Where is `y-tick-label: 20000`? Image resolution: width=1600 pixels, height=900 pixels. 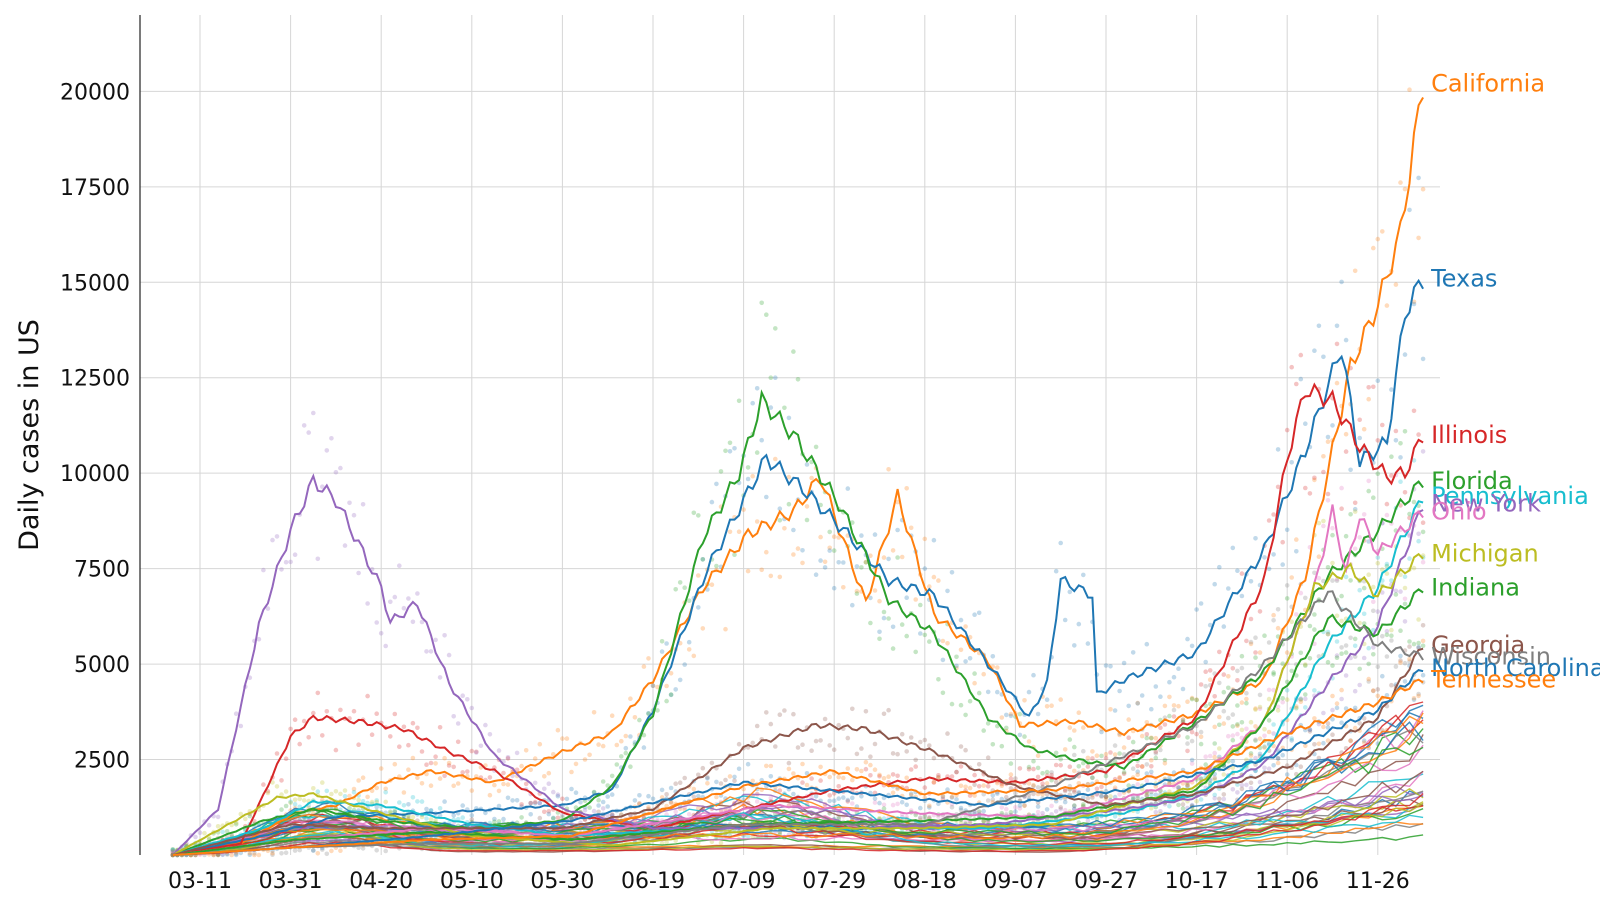 y-tick-label: 20000 is located at coordinates (95, 92).